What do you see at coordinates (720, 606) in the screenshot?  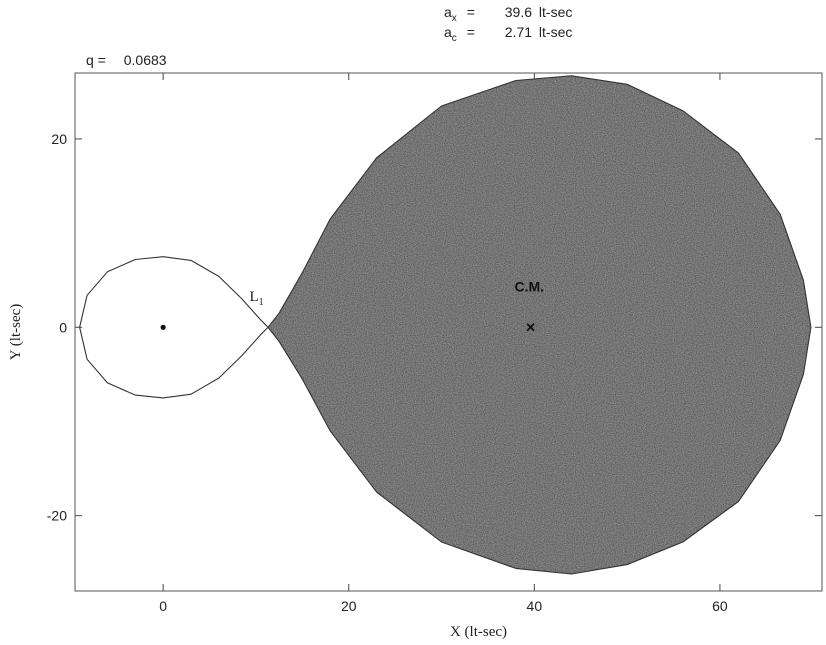 I see `x-tick-label: 60` at bounding box center [720, 606].